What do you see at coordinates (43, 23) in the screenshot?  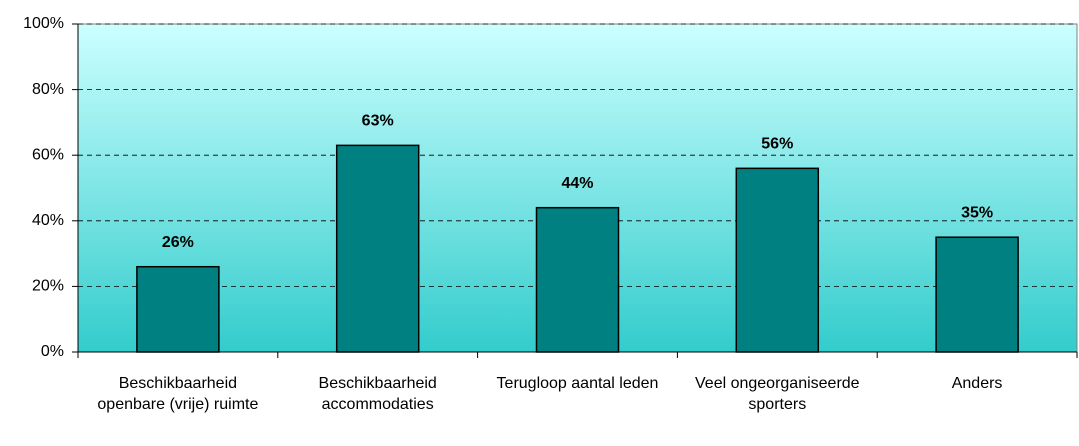 I see `y-tick-label: 100%` at bounding box center [43, 23].